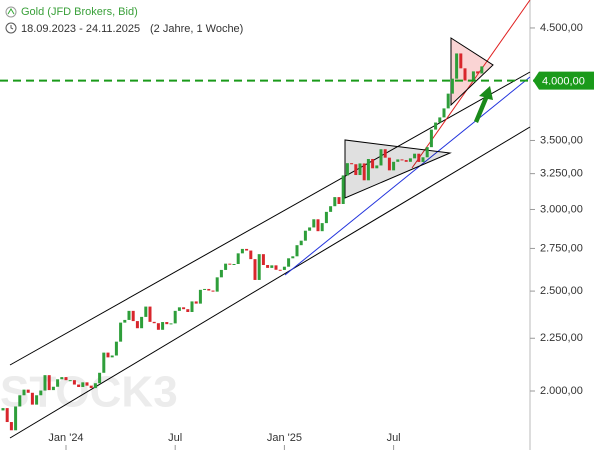 The width and height of the screenshot is (595, 450). What do you see at coordinates (561, 140) in the screenshot?
I see `y-tick-label: 3.500,00` at bounding box center [561, 140].